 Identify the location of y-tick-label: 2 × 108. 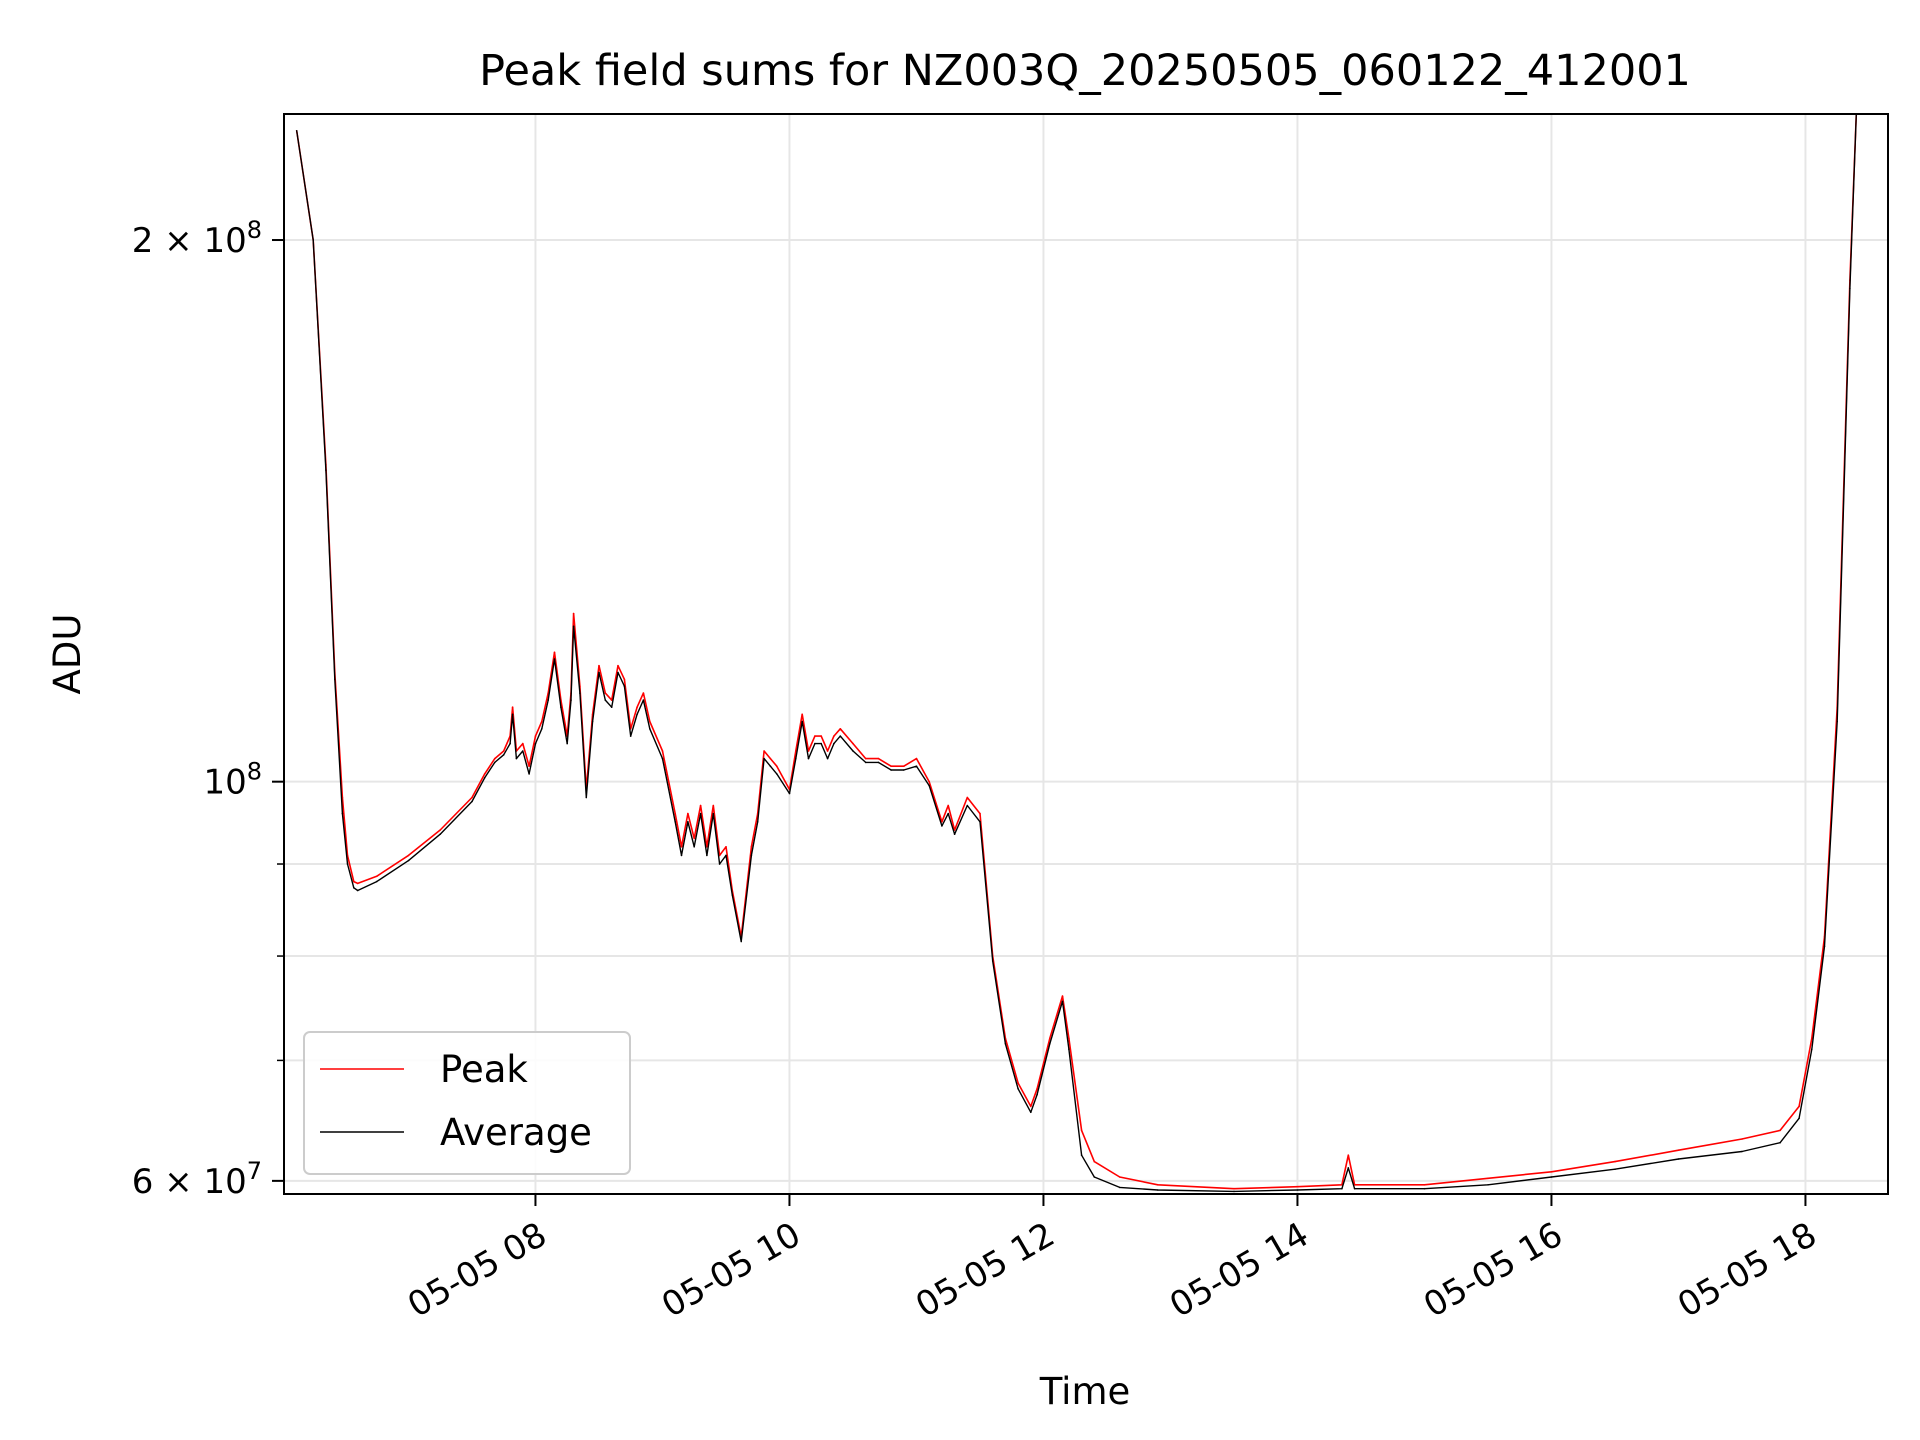
(197, 238).